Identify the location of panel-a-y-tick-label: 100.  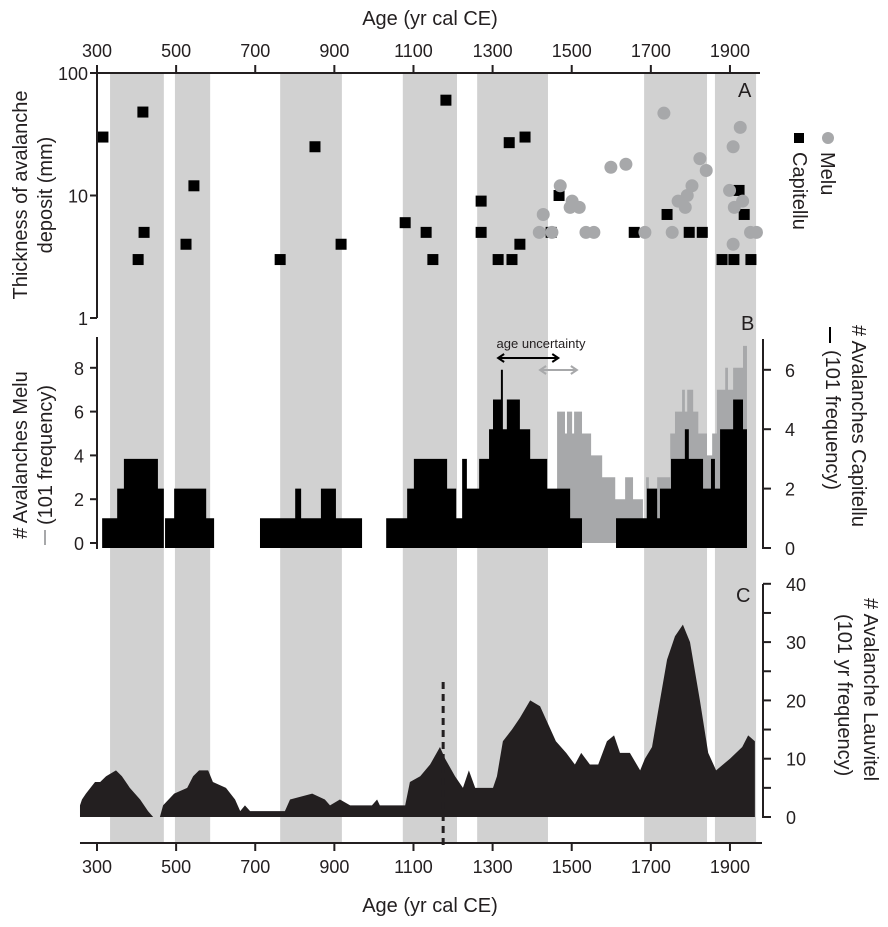
(73, 74).